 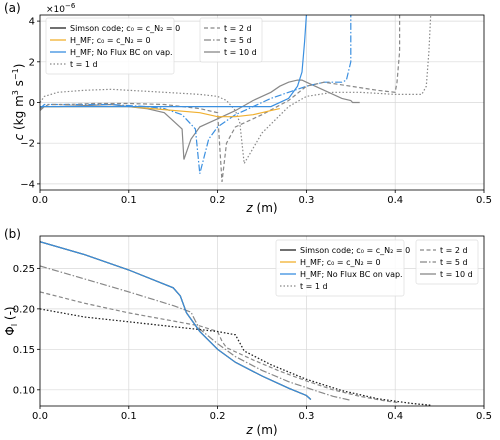 I want to click on y-tick-label: 0, so click(x=32, y=103).